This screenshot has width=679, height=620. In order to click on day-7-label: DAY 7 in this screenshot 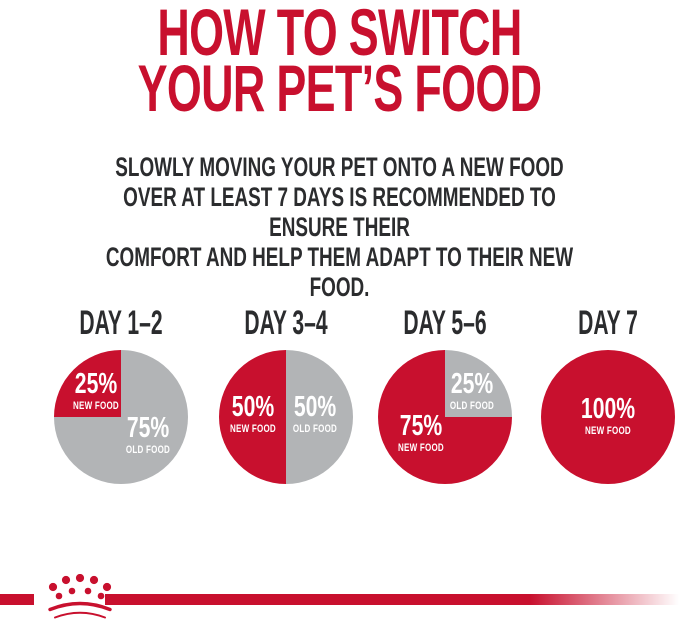, I will do `click(608, 323)`.